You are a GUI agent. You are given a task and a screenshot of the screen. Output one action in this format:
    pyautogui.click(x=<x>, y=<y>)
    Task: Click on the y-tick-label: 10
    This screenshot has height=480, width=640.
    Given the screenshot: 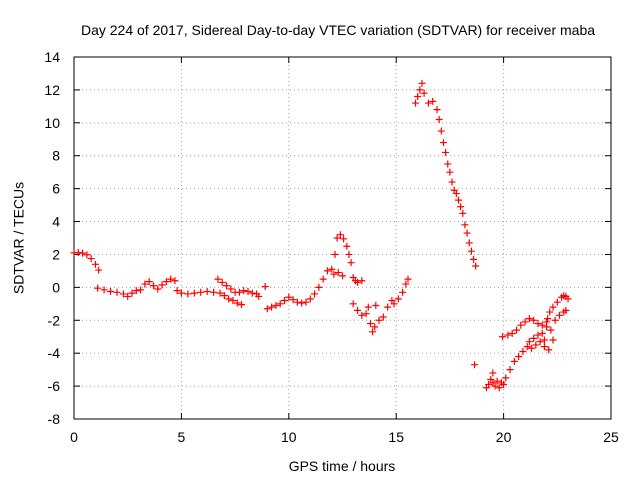 What is the action you would take?
    pyautogui.click(x=52, y=123)
    